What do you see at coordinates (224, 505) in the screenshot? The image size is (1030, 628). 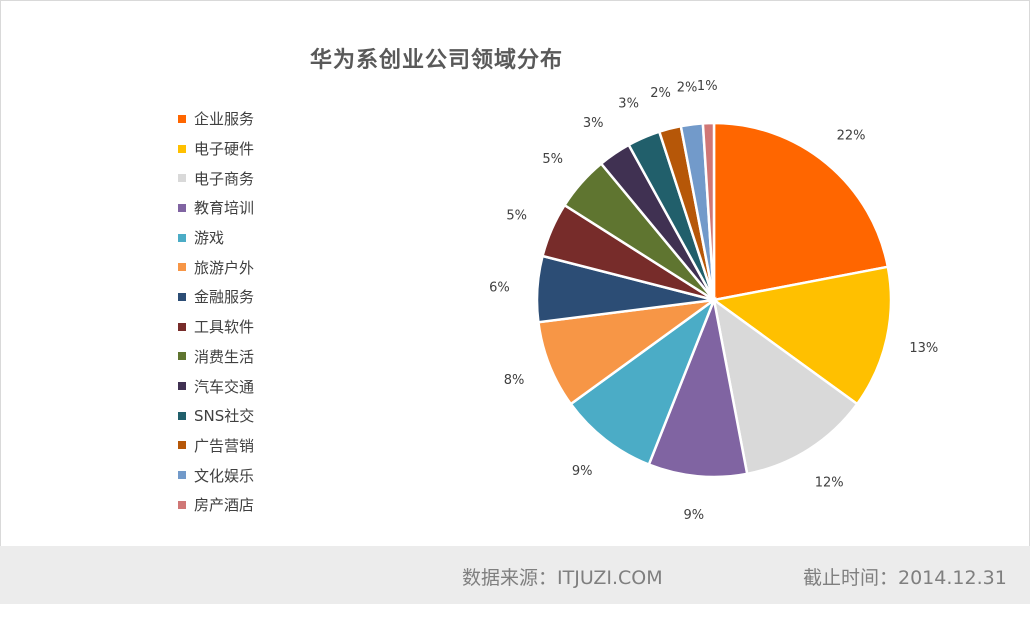 I see `legend-label: 房产酒店` at bounding box center [224, 505].